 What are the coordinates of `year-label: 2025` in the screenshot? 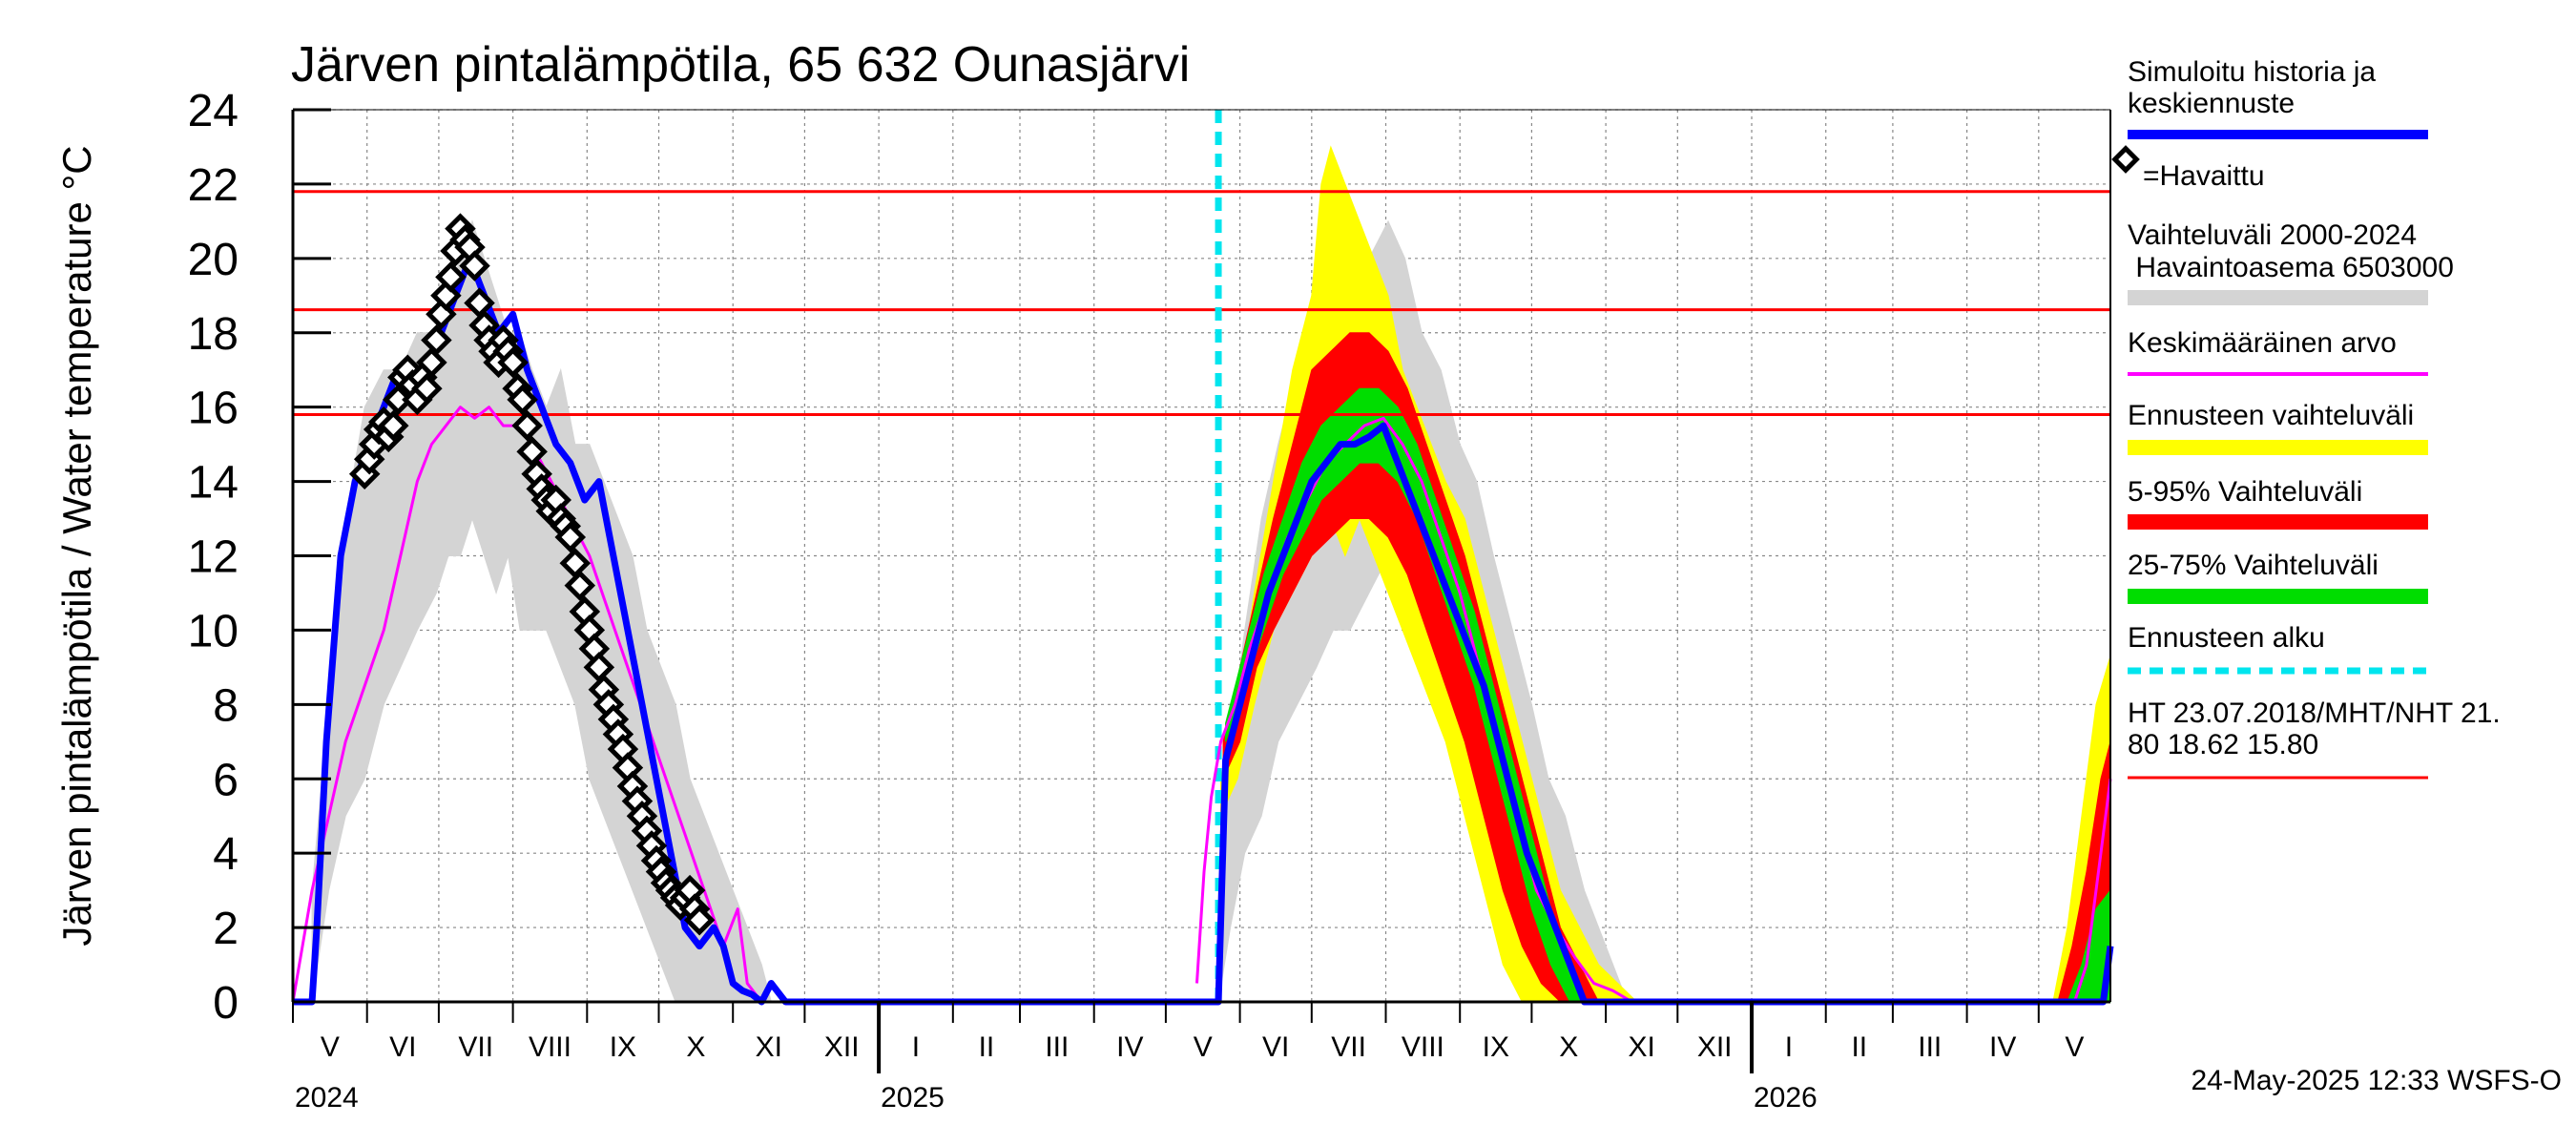 It's located at (913, 1098).